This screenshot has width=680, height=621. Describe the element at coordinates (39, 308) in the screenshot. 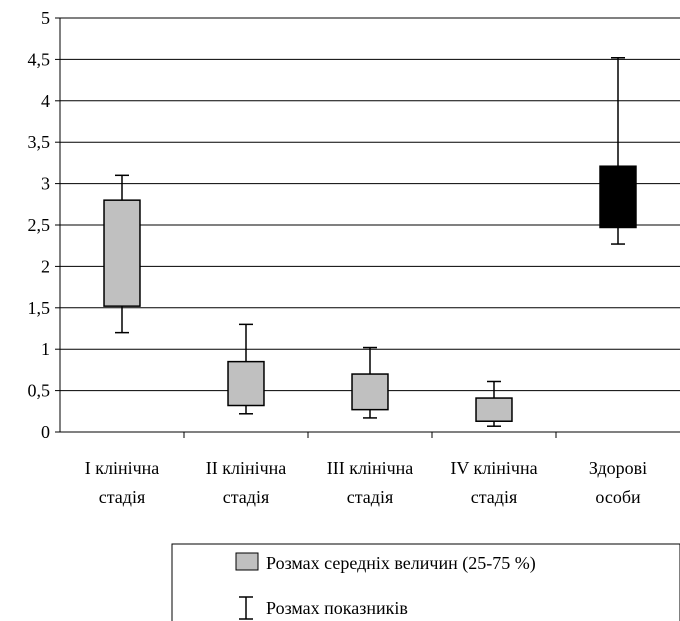

I see `y-tick-label: 1,5` at that location.